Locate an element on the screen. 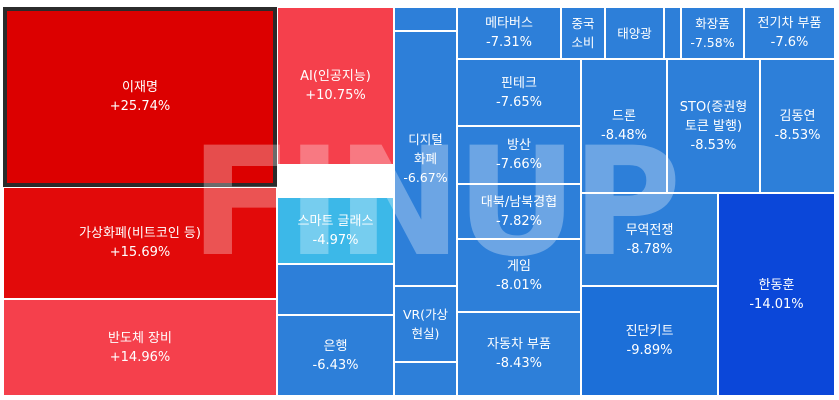 The height and width of the screenshot is (400, 839). treemap-tile-16: 전기차 부품 -7.6% is located at coordinates (789, 33).